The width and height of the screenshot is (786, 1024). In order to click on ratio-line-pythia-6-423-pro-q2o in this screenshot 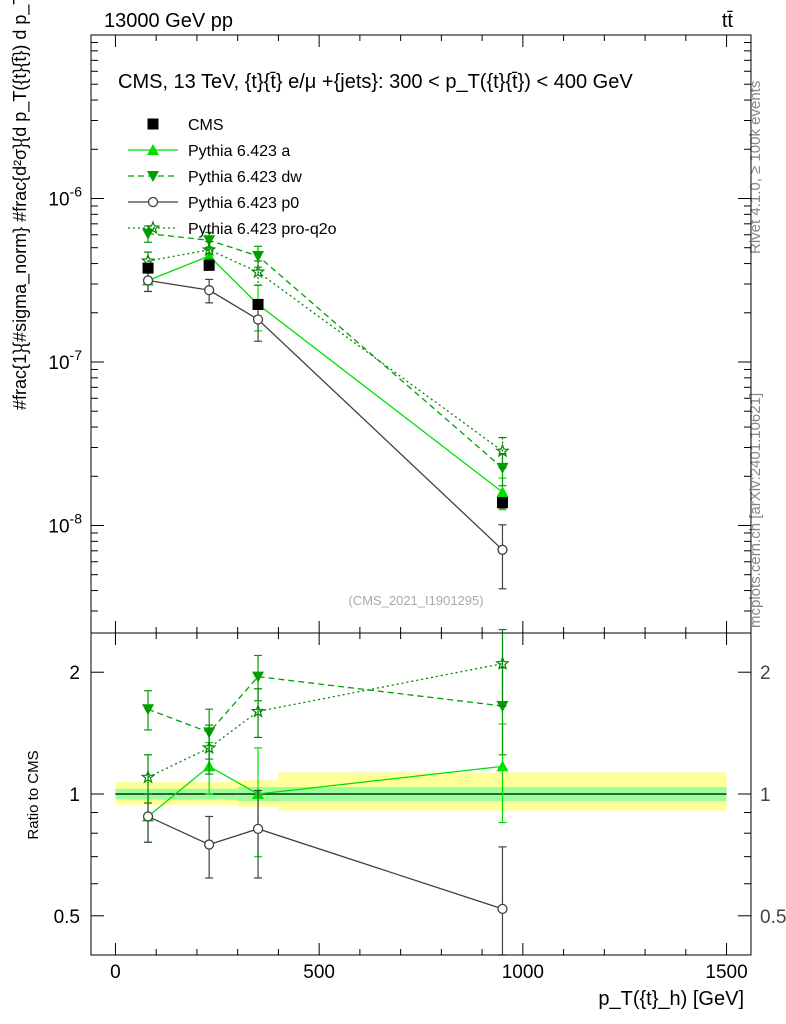, I will do `click(325, 720)`.